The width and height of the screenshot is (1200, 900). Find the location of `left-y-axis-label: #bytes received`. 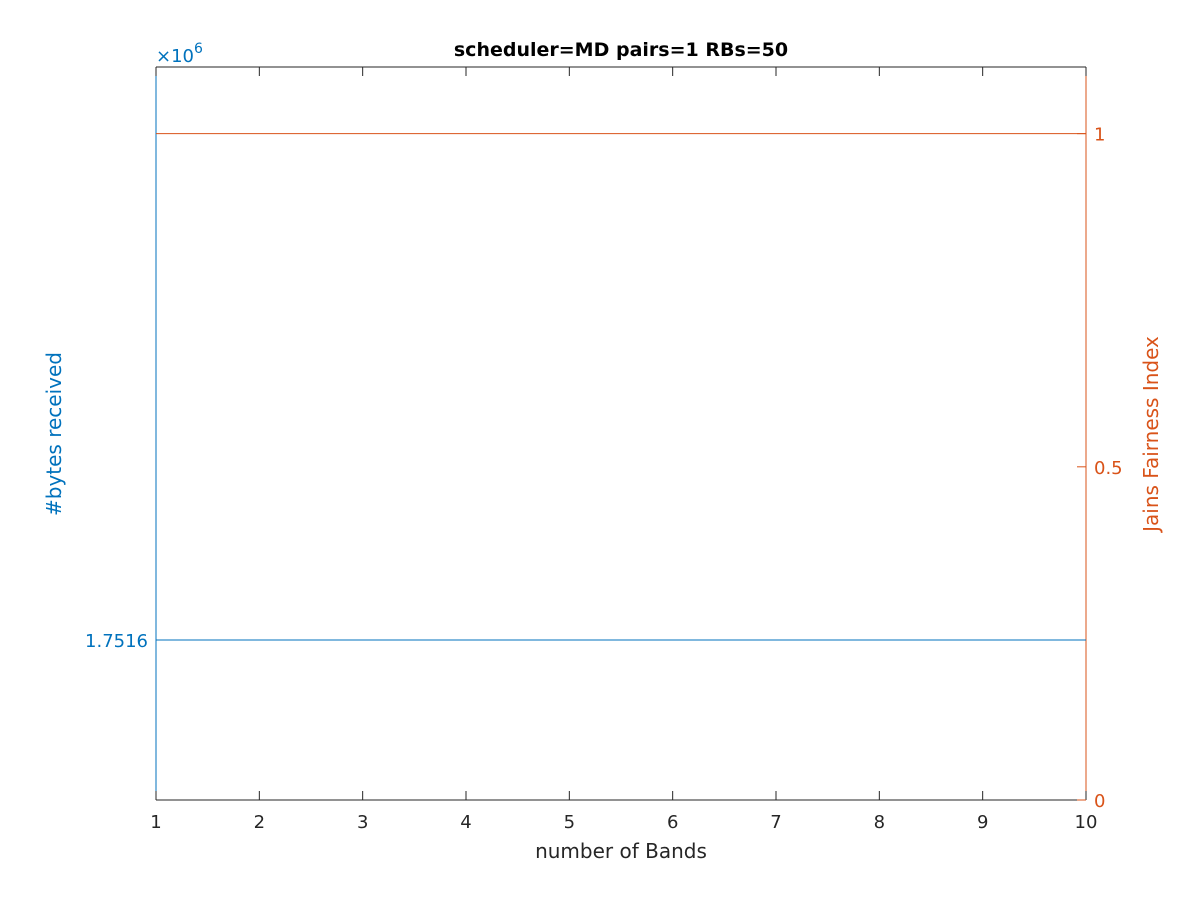

left-y-axis-label: #bytes received is located at coordinates (54, 434).